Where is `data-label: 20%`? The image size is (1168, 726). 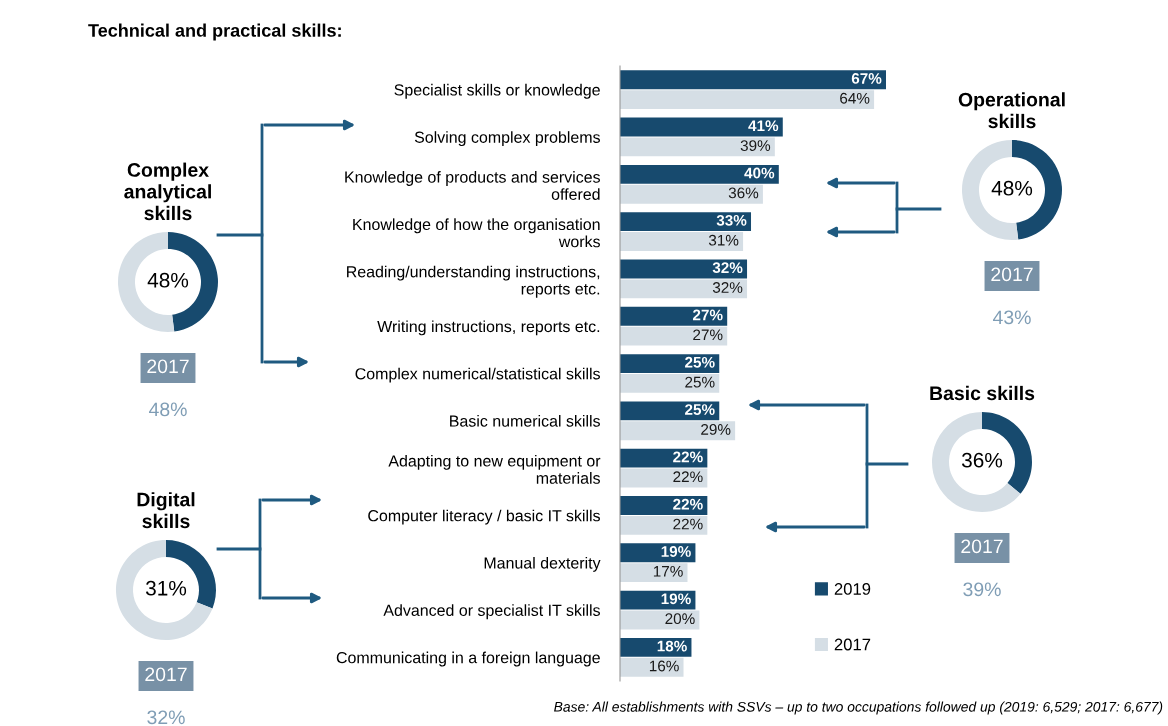
data-label: 20% is located at coordinates (680, 619).